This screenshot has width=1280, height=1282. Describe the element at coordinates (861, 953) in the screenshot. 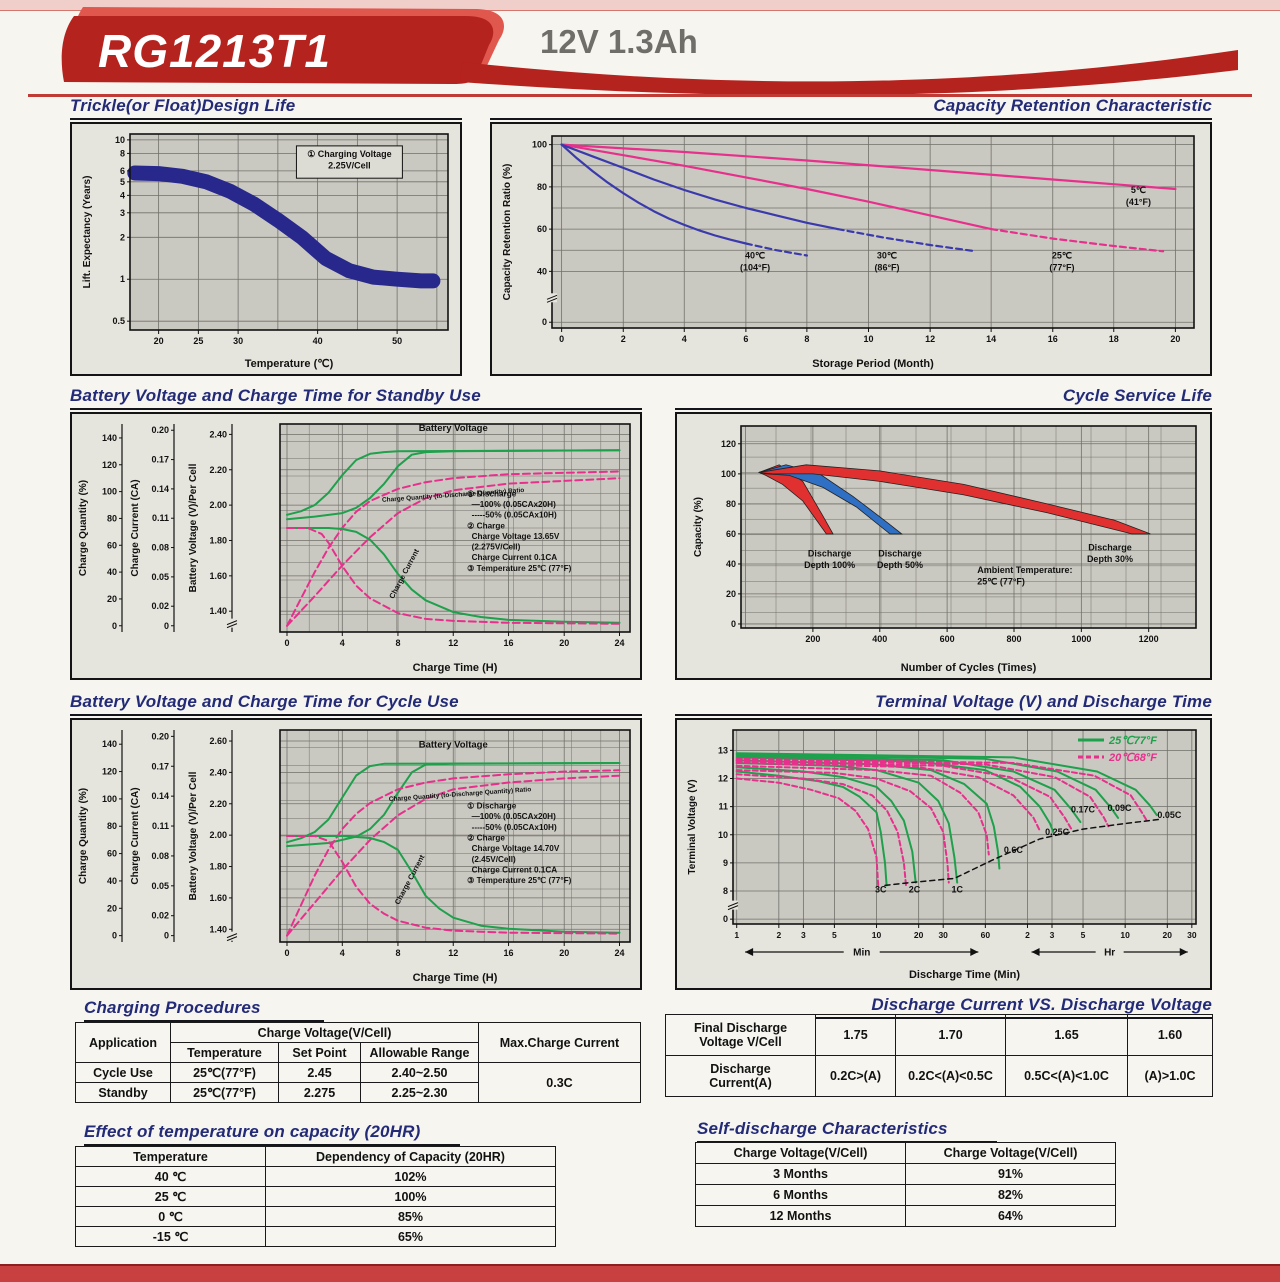

I see `svg-text: Min` at that location.